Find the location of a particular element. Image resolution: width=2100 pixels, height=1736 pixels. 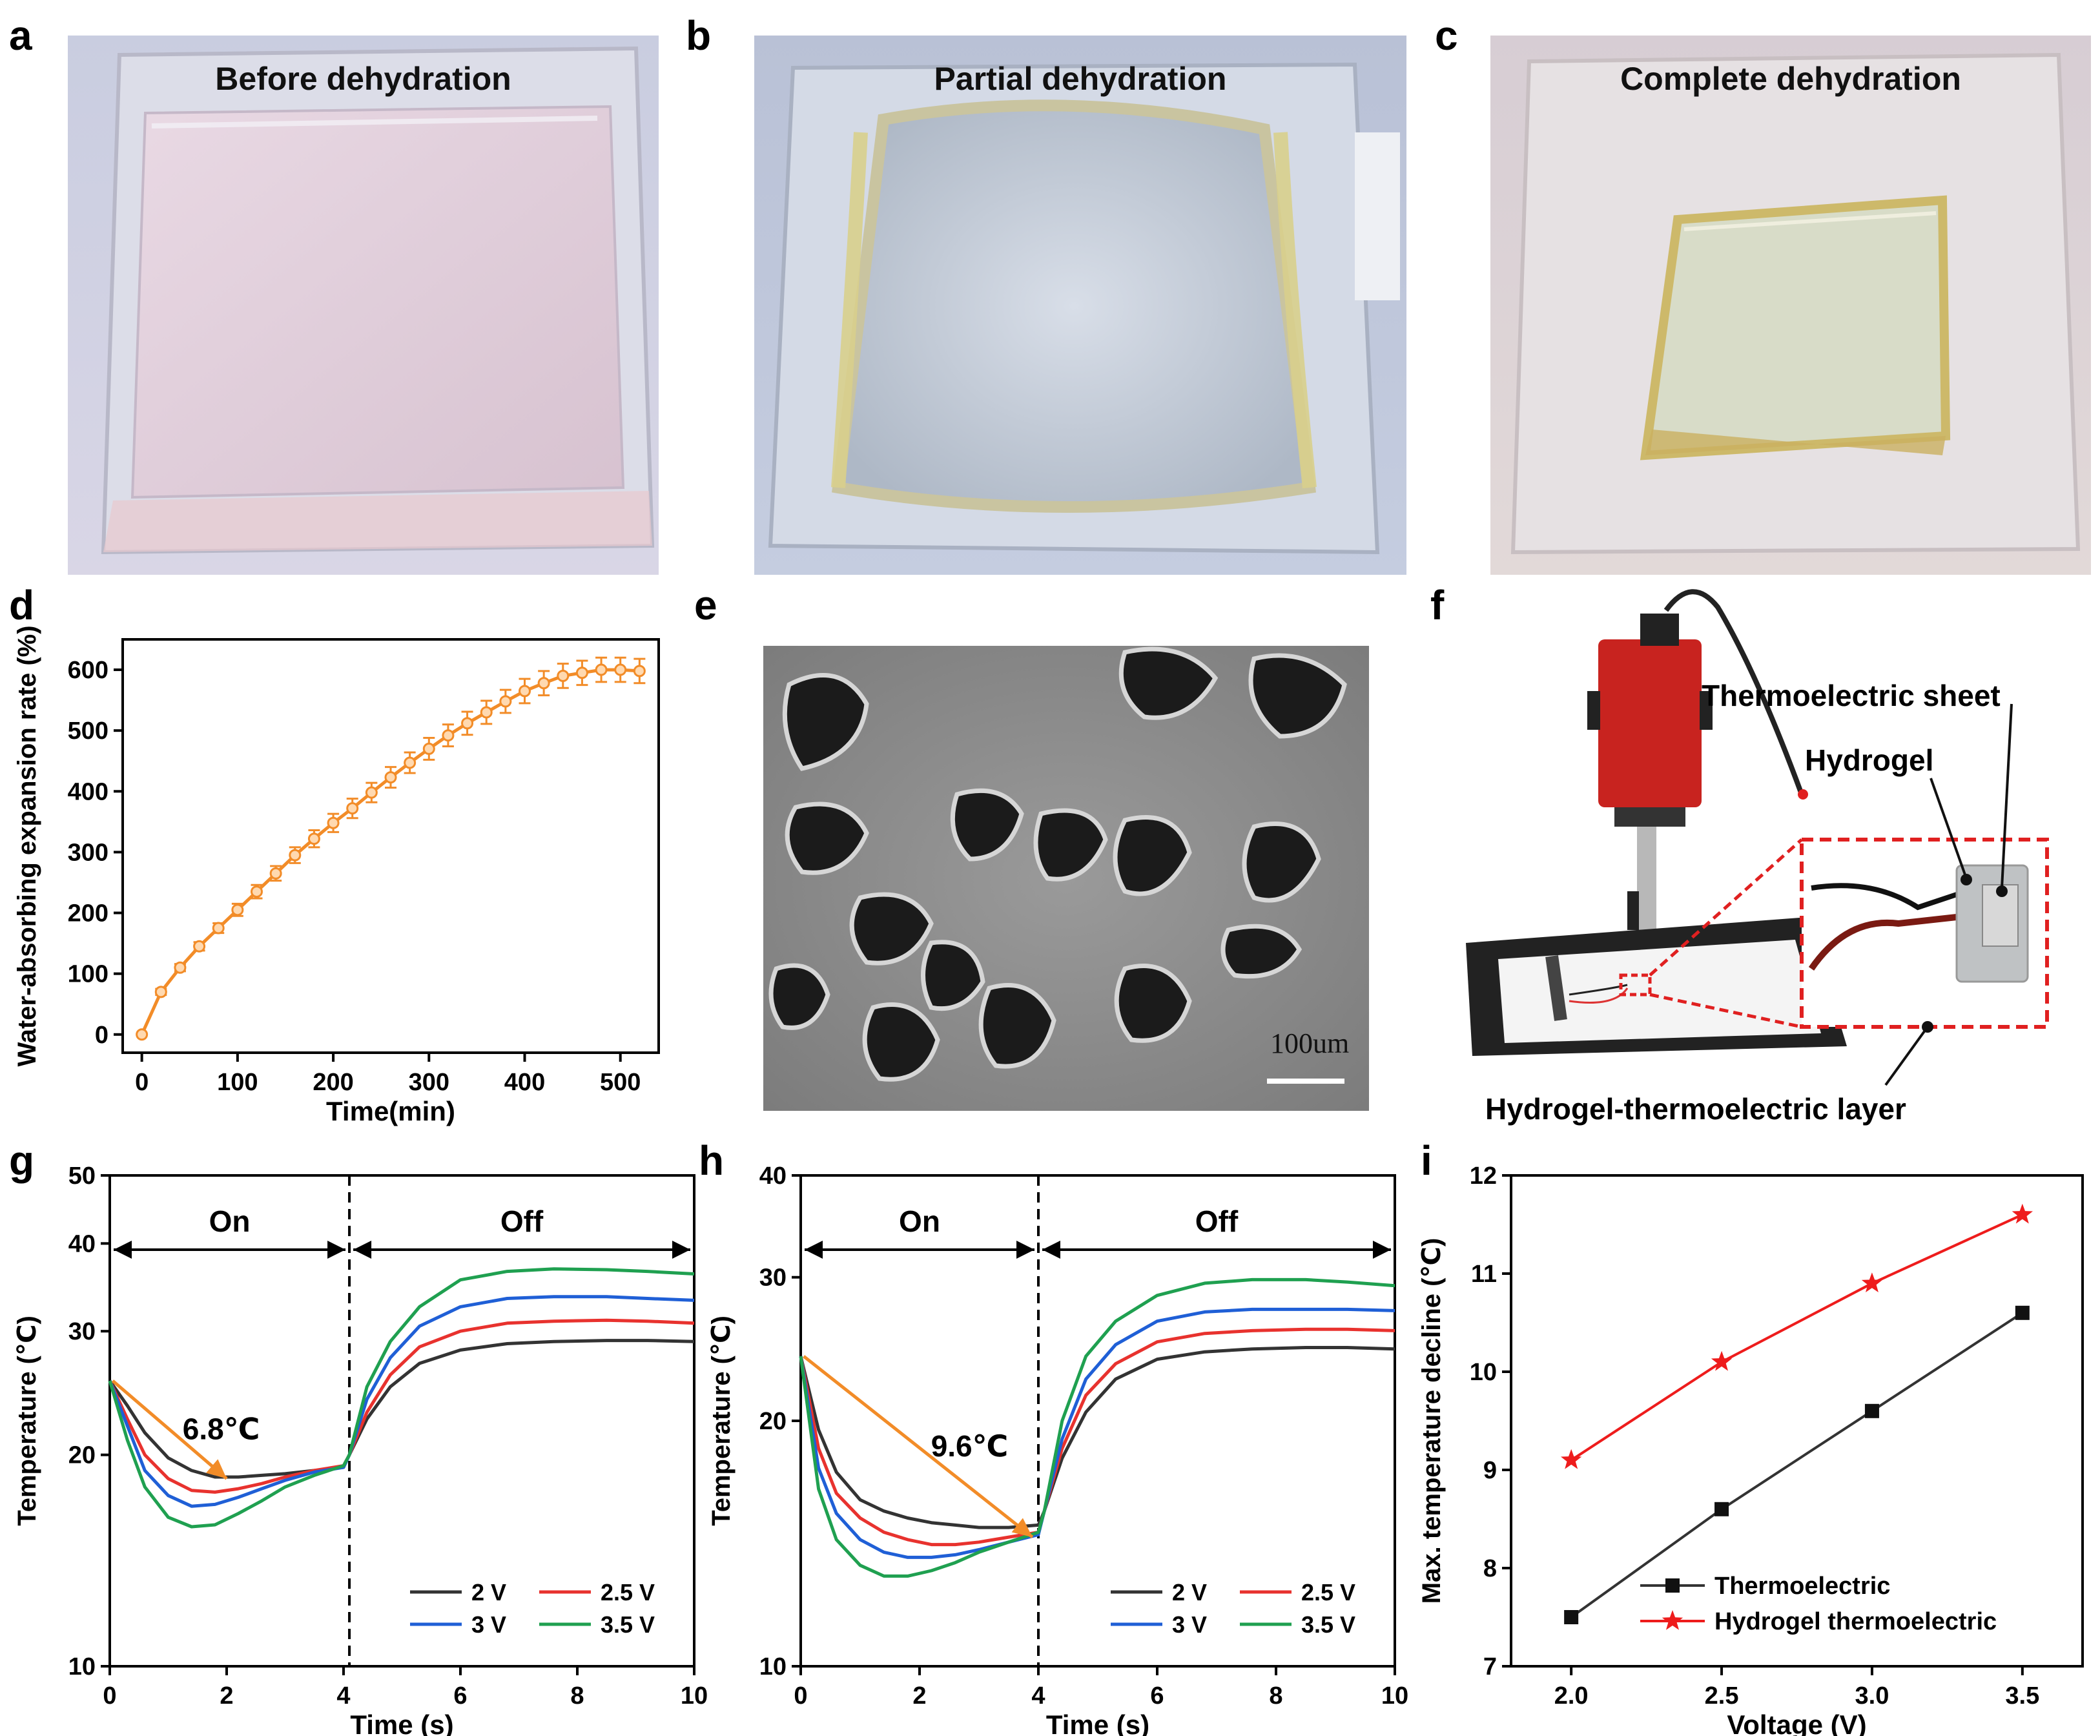

photo-complete-dehydration: Complete dehydration is located at coordinates (1790, 305).